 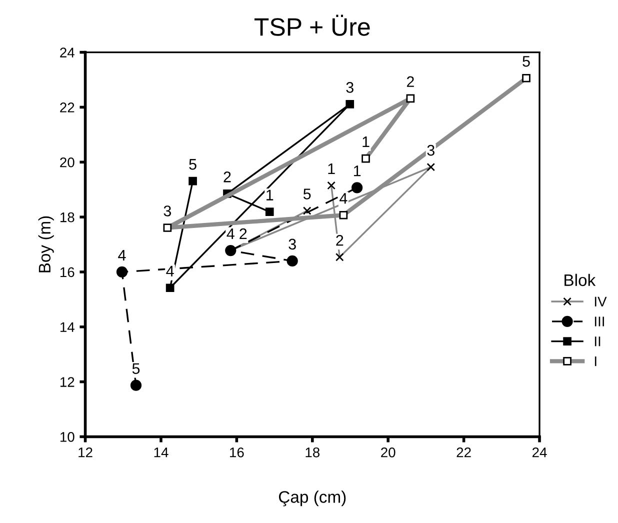 What do you see at coordinates (67, 162) in the screenshot?
I see `y-tick-label: 20` at bounding box center [67, 162].